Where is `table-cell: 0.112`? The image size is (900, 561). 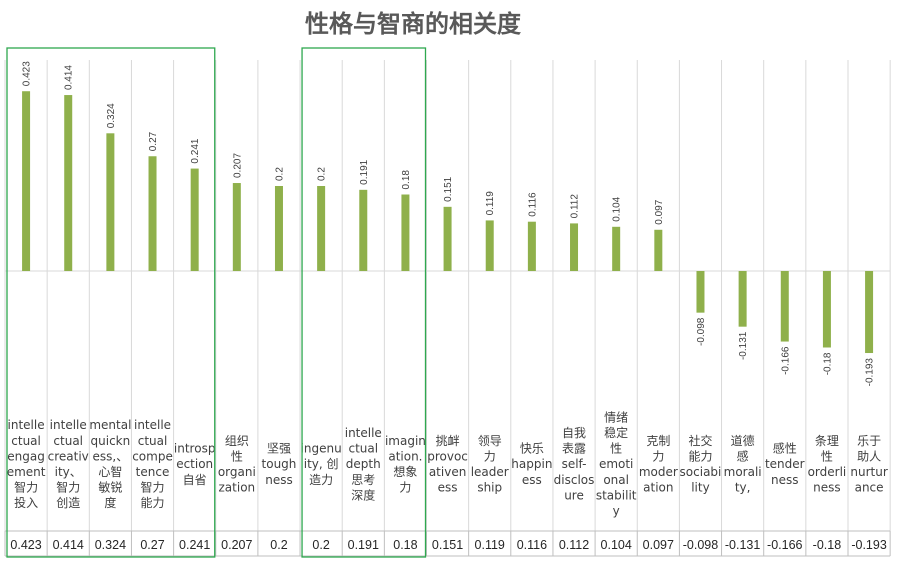 table-cell: 0.112 is located at coordinates (574, 545).